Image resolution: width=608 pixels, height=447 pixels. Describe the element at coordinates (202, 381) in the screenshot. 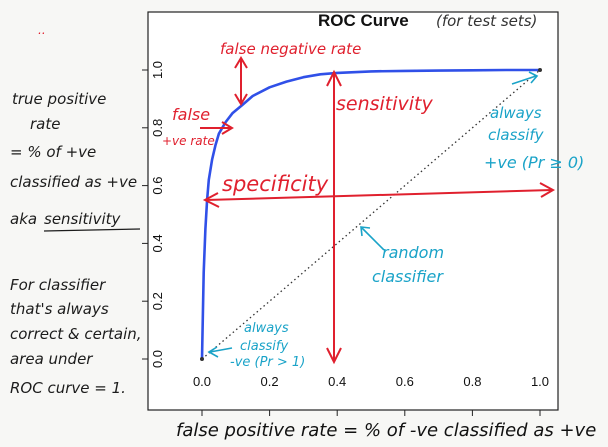

I see `x-tick-label: 0.0` at that location.